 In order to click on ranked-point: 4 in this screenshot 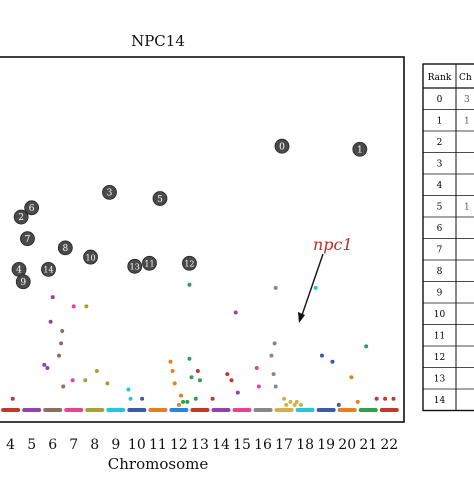, I will do `click(19, 269)`.